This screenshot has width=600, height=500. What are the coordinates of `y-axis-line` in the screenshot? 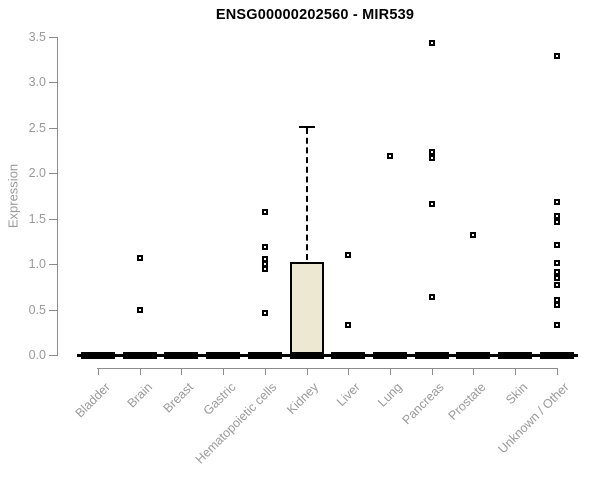 It's located at (57, 196).